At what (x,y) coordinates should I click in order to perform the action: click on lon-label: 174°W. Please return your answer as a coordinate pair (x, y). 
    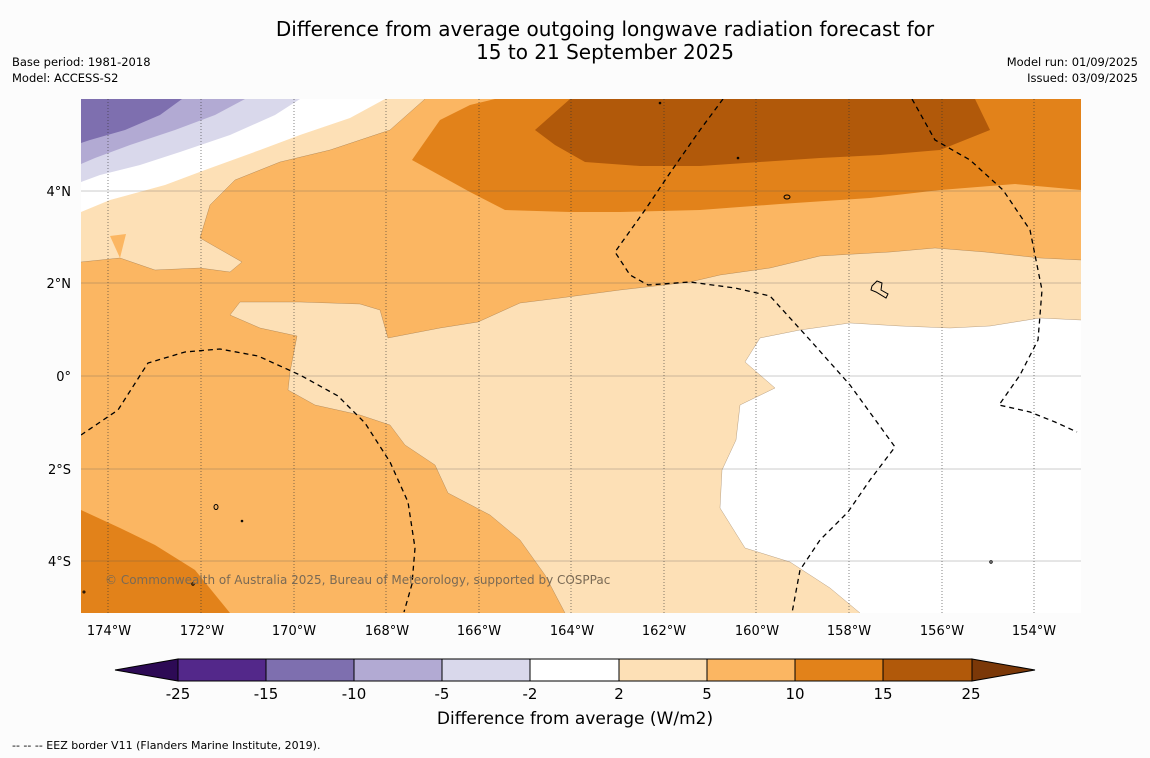
    Looking at the image, I should click on (109, 631).